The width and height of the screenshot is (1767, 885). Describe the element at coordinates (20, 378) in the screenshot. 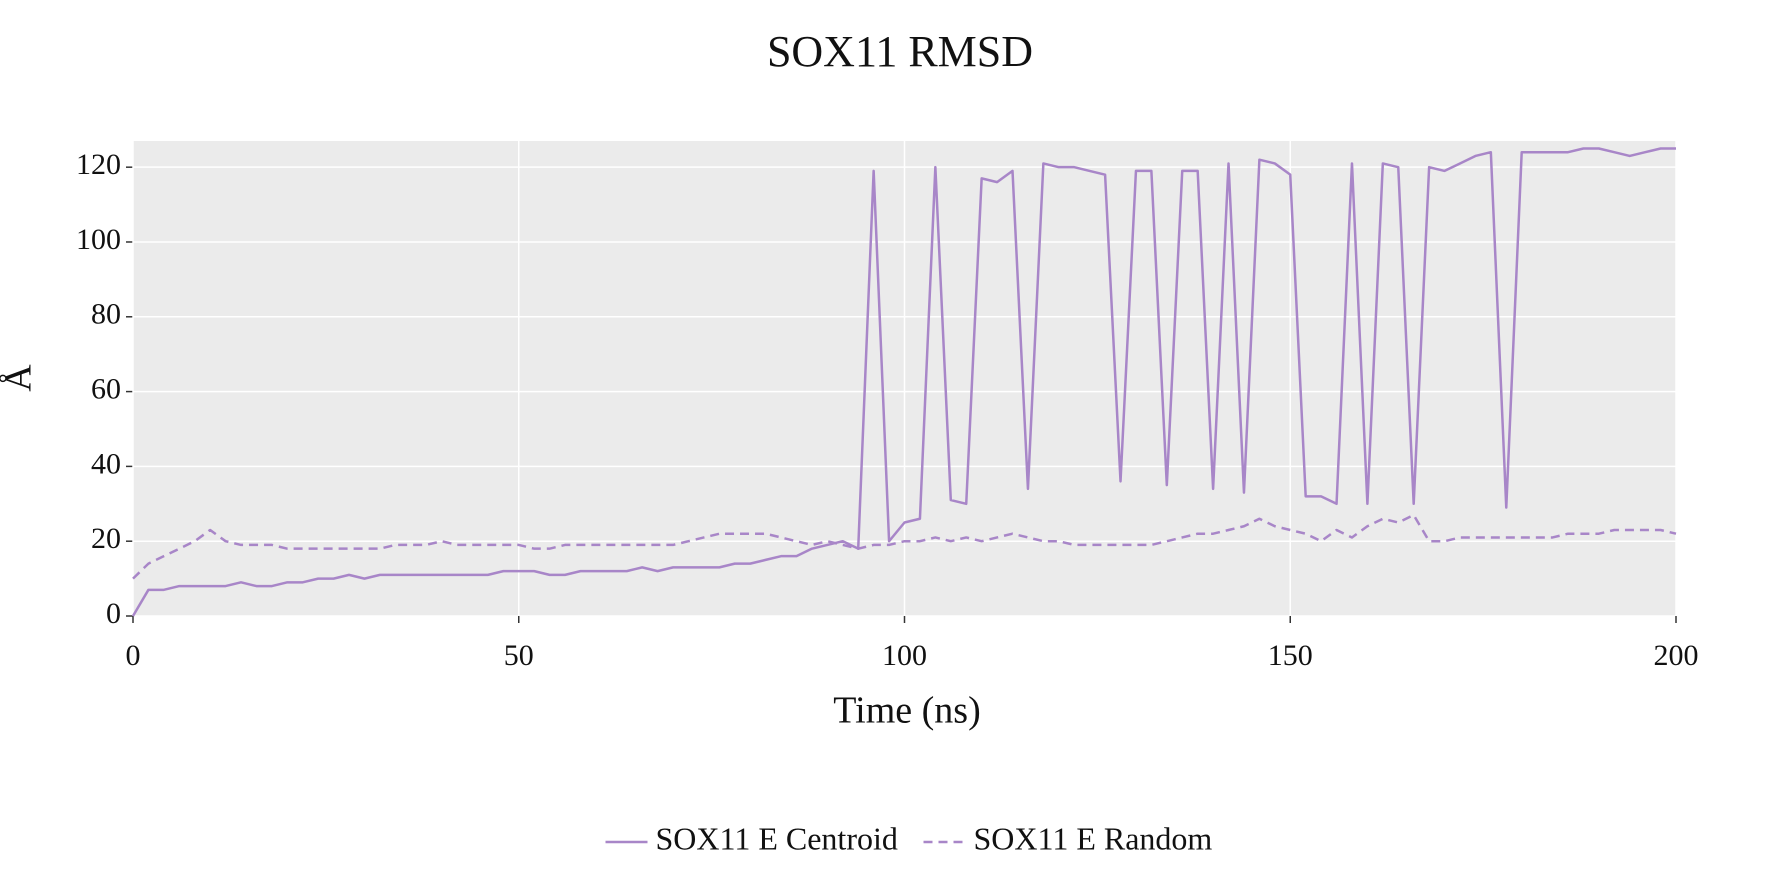

I see `y-axis-title: Å` at that location.